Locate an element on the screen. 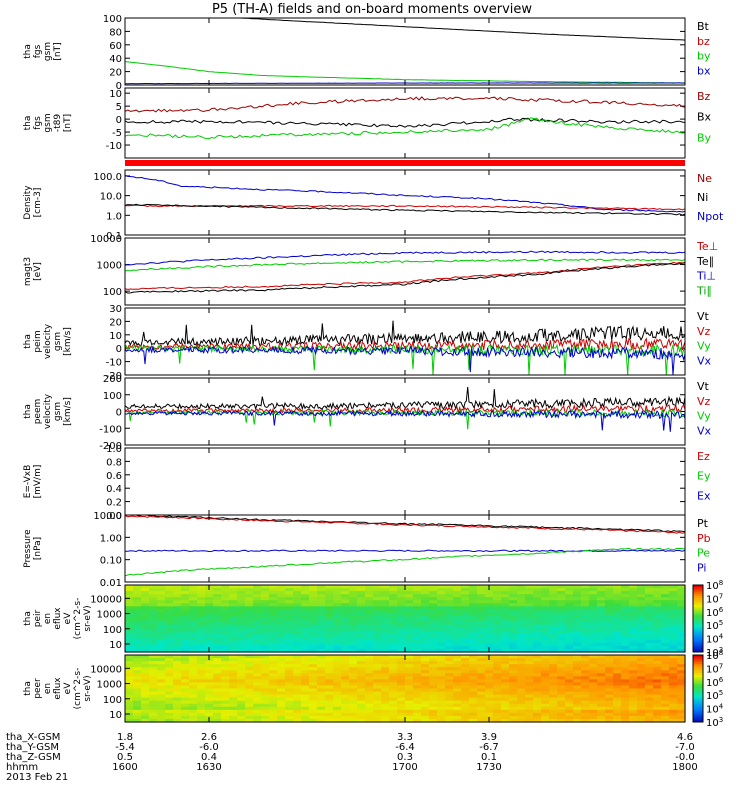 This screenshot has width=750, height=800. peer-en-eflux-colorbar-label: 108 is located at coordinates (714, 655).